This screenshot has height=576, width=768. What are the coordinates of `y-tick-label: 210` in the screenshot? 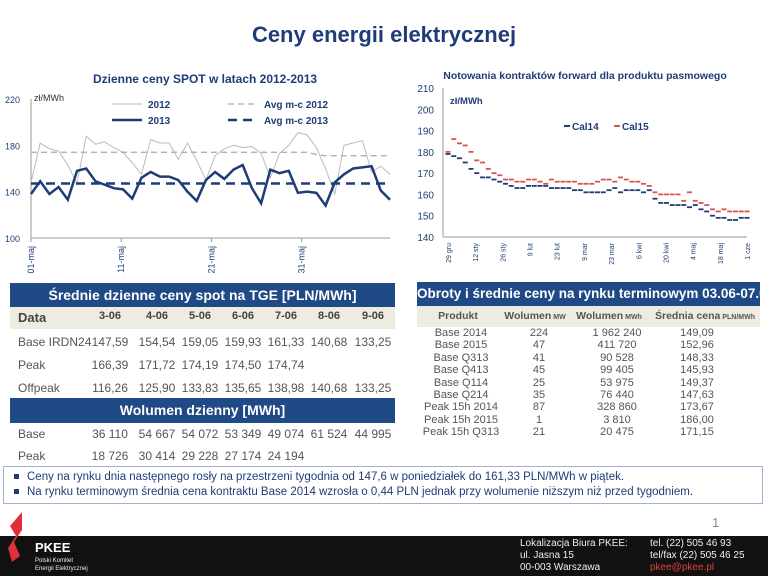 It's located at (425, 89).